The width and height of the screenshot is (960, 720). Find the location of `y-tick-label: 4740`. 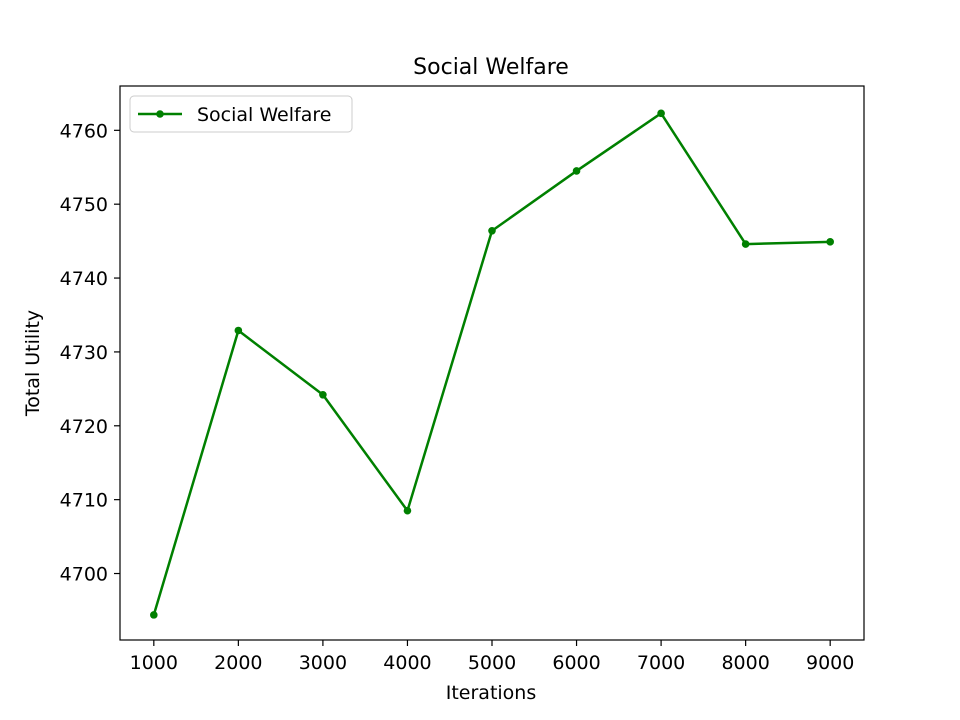

y-tick-label: 4740 is located at coordinates (84, 279).